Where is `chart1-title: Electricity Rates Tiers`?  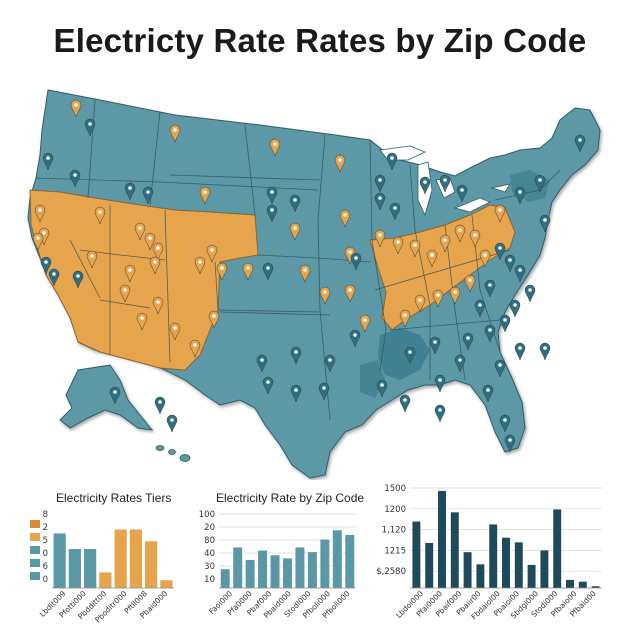
chart1-title: Electricity Rates Tiers is located at coordinates (114, 498).